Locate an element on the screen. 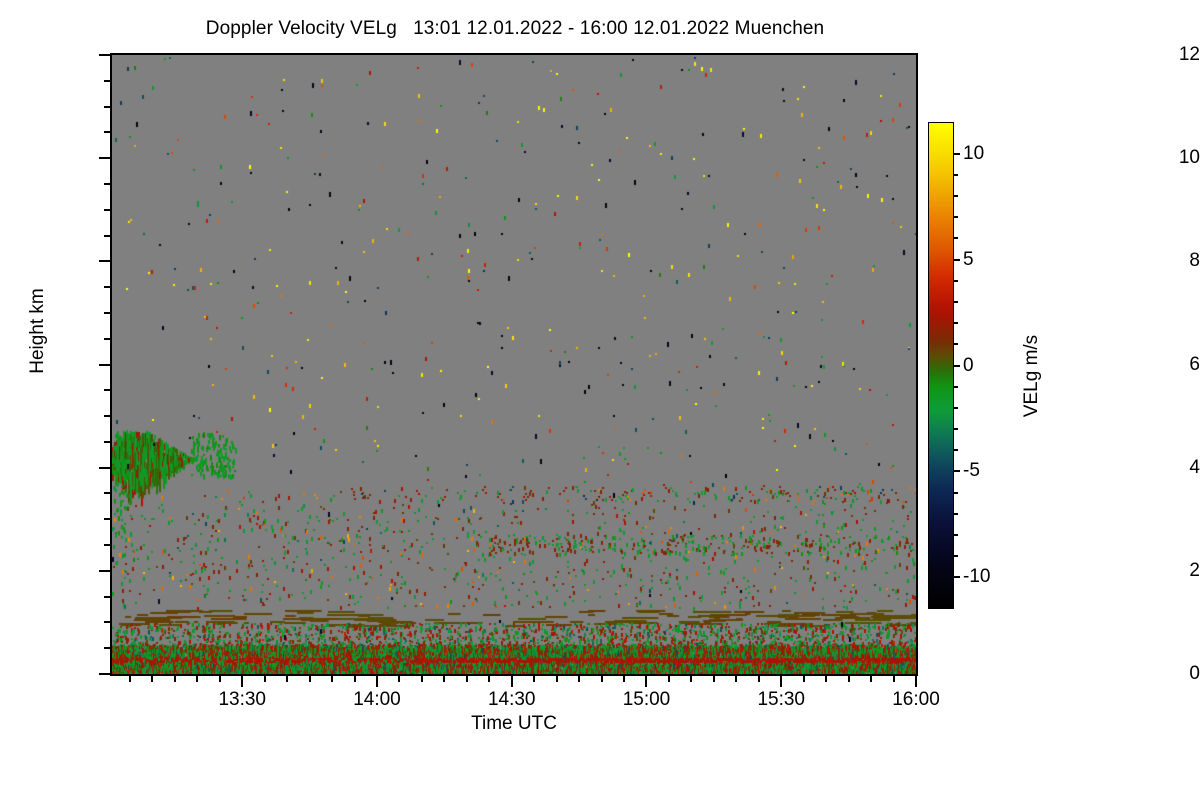 This screenshot has width=1200, height=800. y-tick-label: 12 is located at coordinates (1189, 54).